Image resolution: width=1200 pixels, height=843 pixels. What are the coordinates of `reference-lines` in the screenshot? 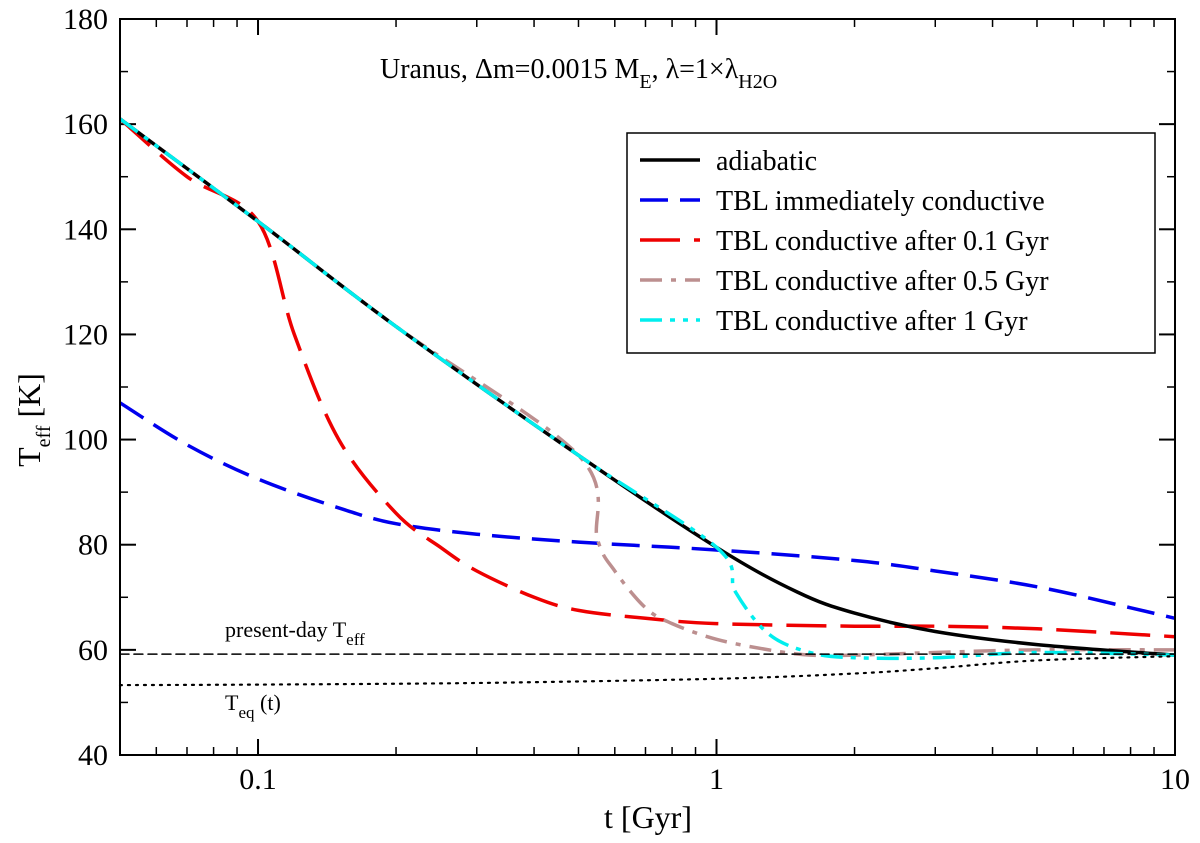 It's located at (647, 670).